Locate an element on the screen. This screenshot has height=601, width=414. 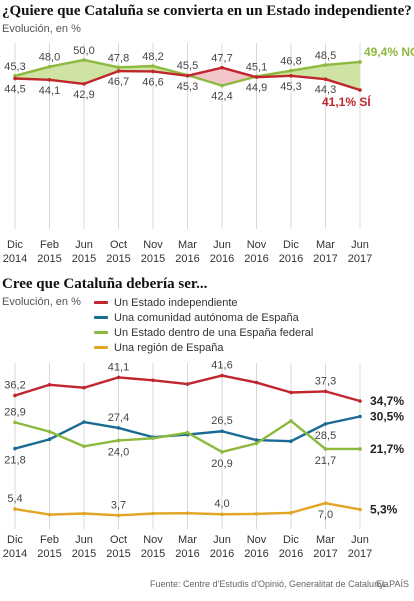
data-label: 46,6 is located at coordinates (152, 82).